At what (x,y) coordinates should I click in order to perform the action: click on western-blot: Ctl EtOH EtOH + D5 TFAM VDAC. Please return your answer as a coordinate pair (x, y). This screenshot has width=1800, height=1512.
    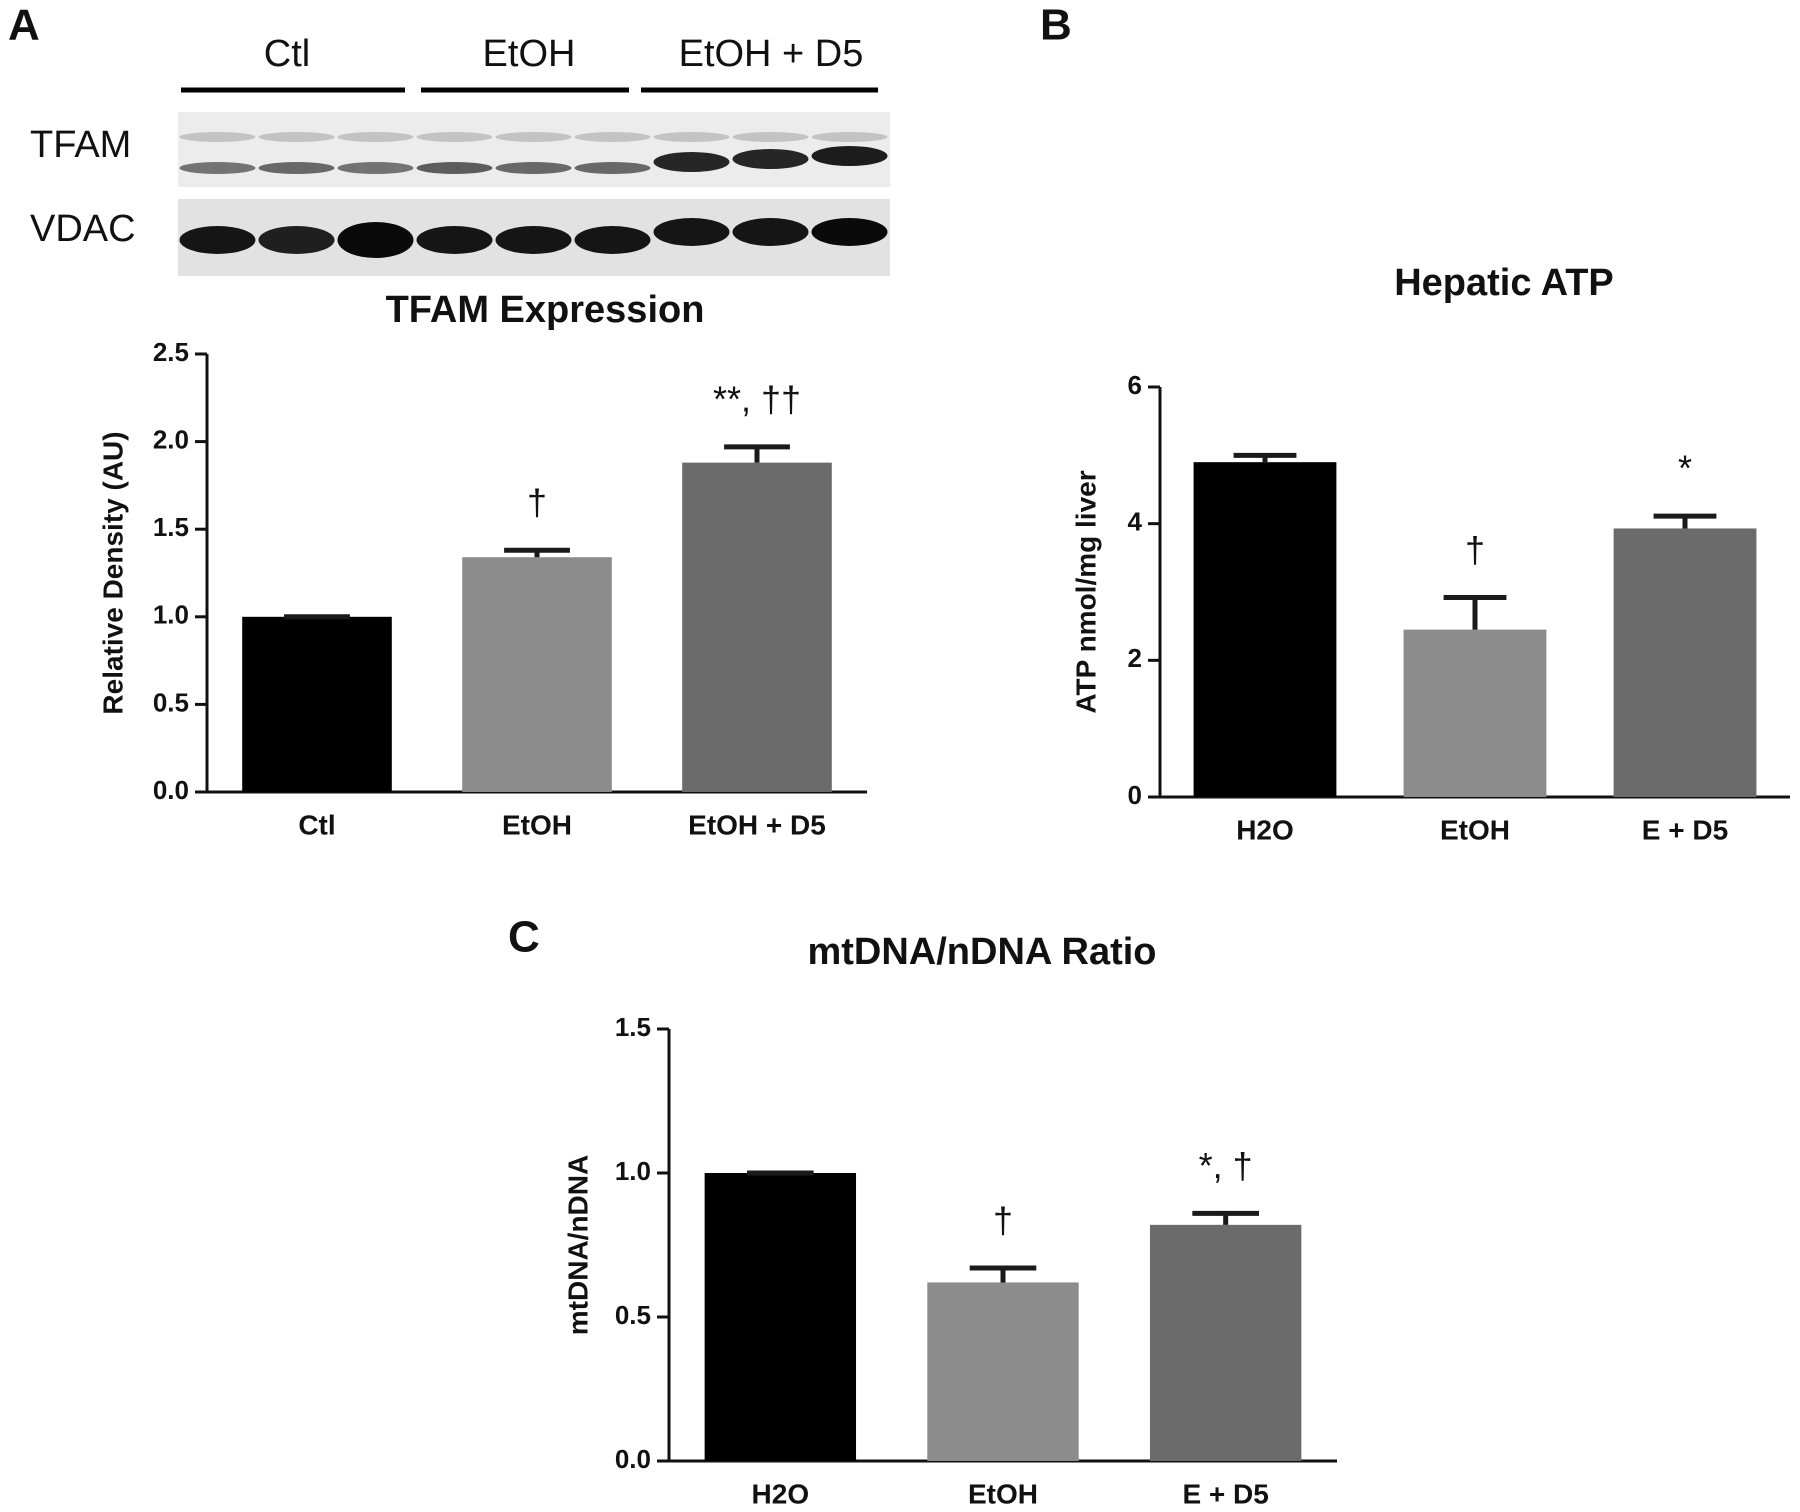
    Looking at the image, I should click on (460, 154).